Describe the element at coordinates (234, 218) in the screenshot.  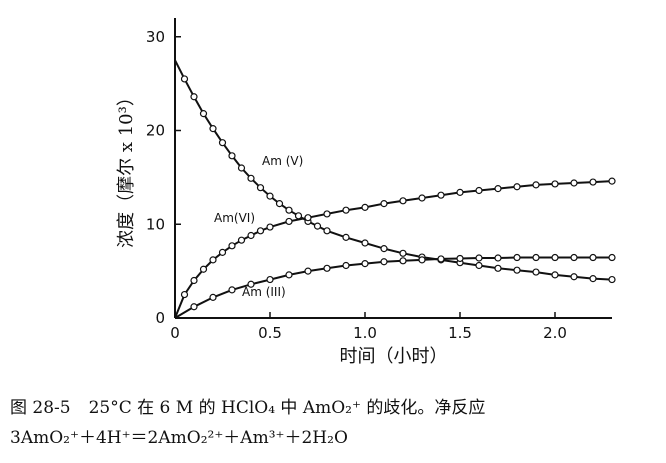
I see `series-label: Am(VI)` at that location.